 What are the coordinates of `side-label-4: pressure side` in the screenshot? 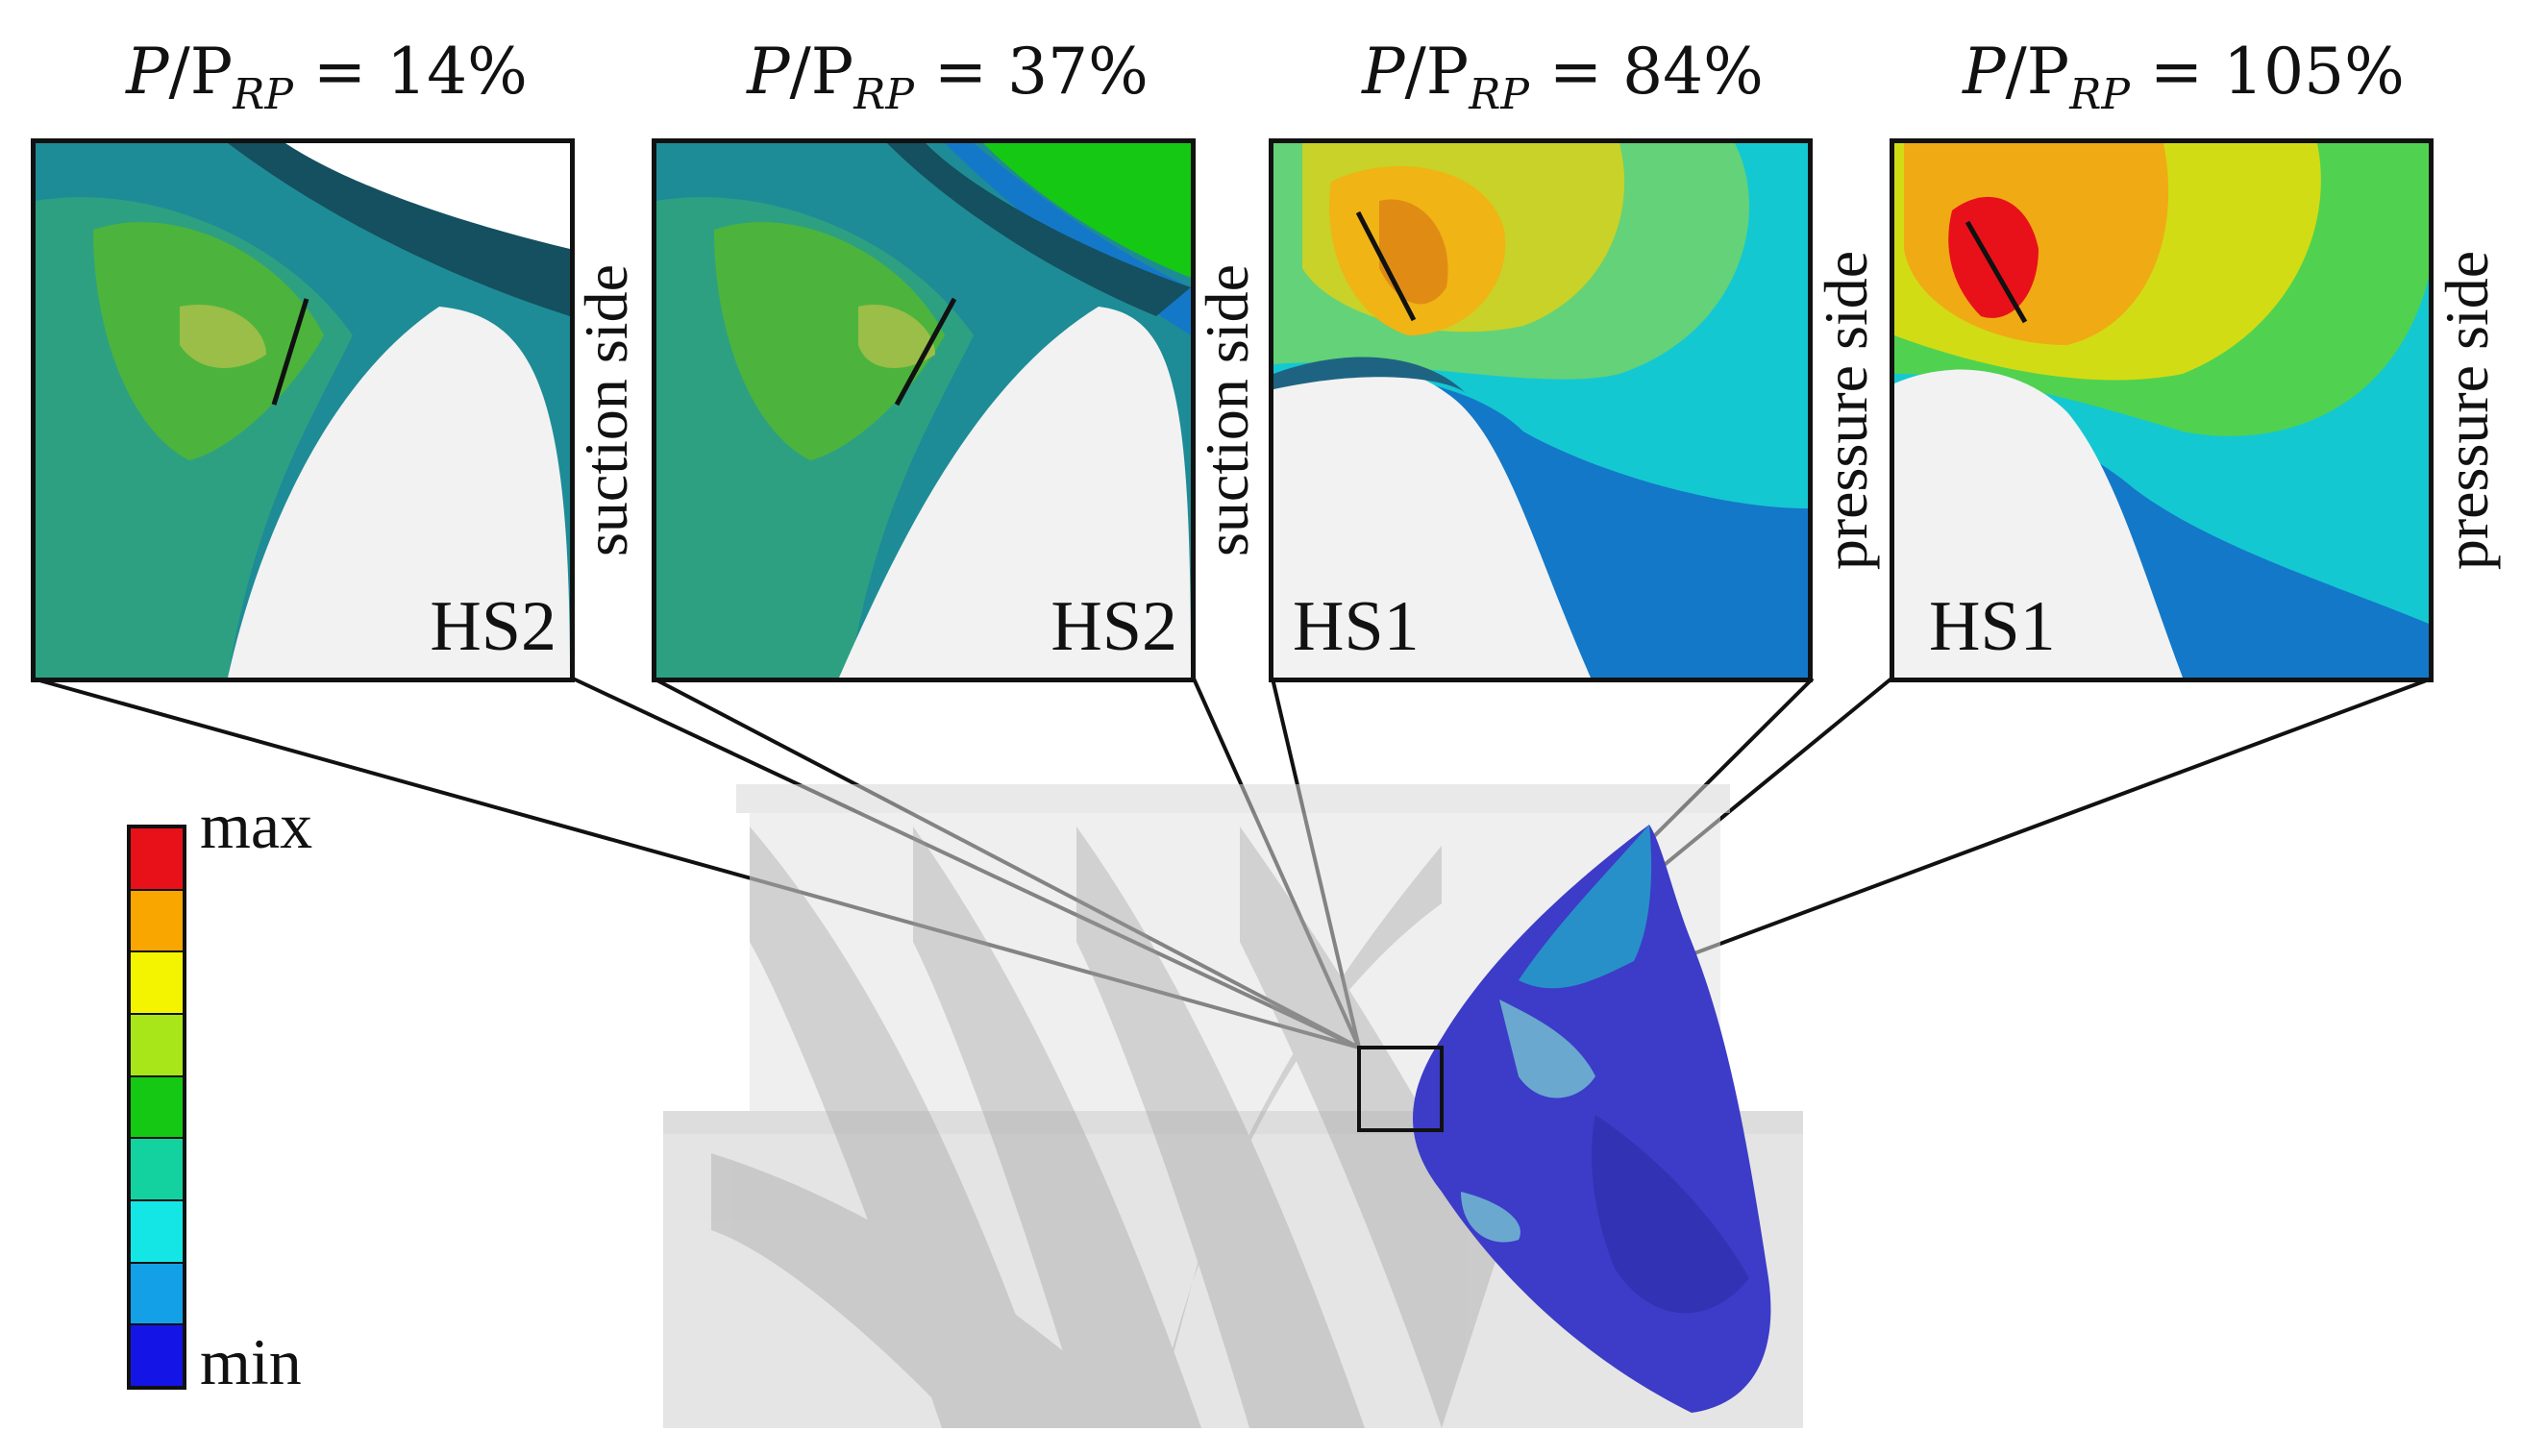 It's located at (2467, 411).